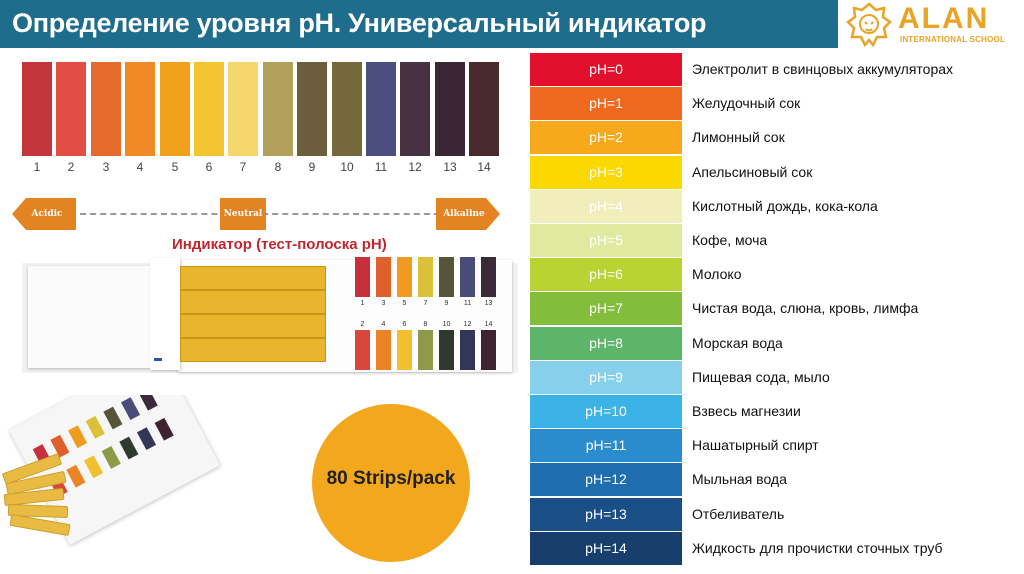  What do you see at coordinates (391, 478) in the screenshot?
I see `strips-per-pack-text: 80 Strips/pack` at bounding box center [391, 478].